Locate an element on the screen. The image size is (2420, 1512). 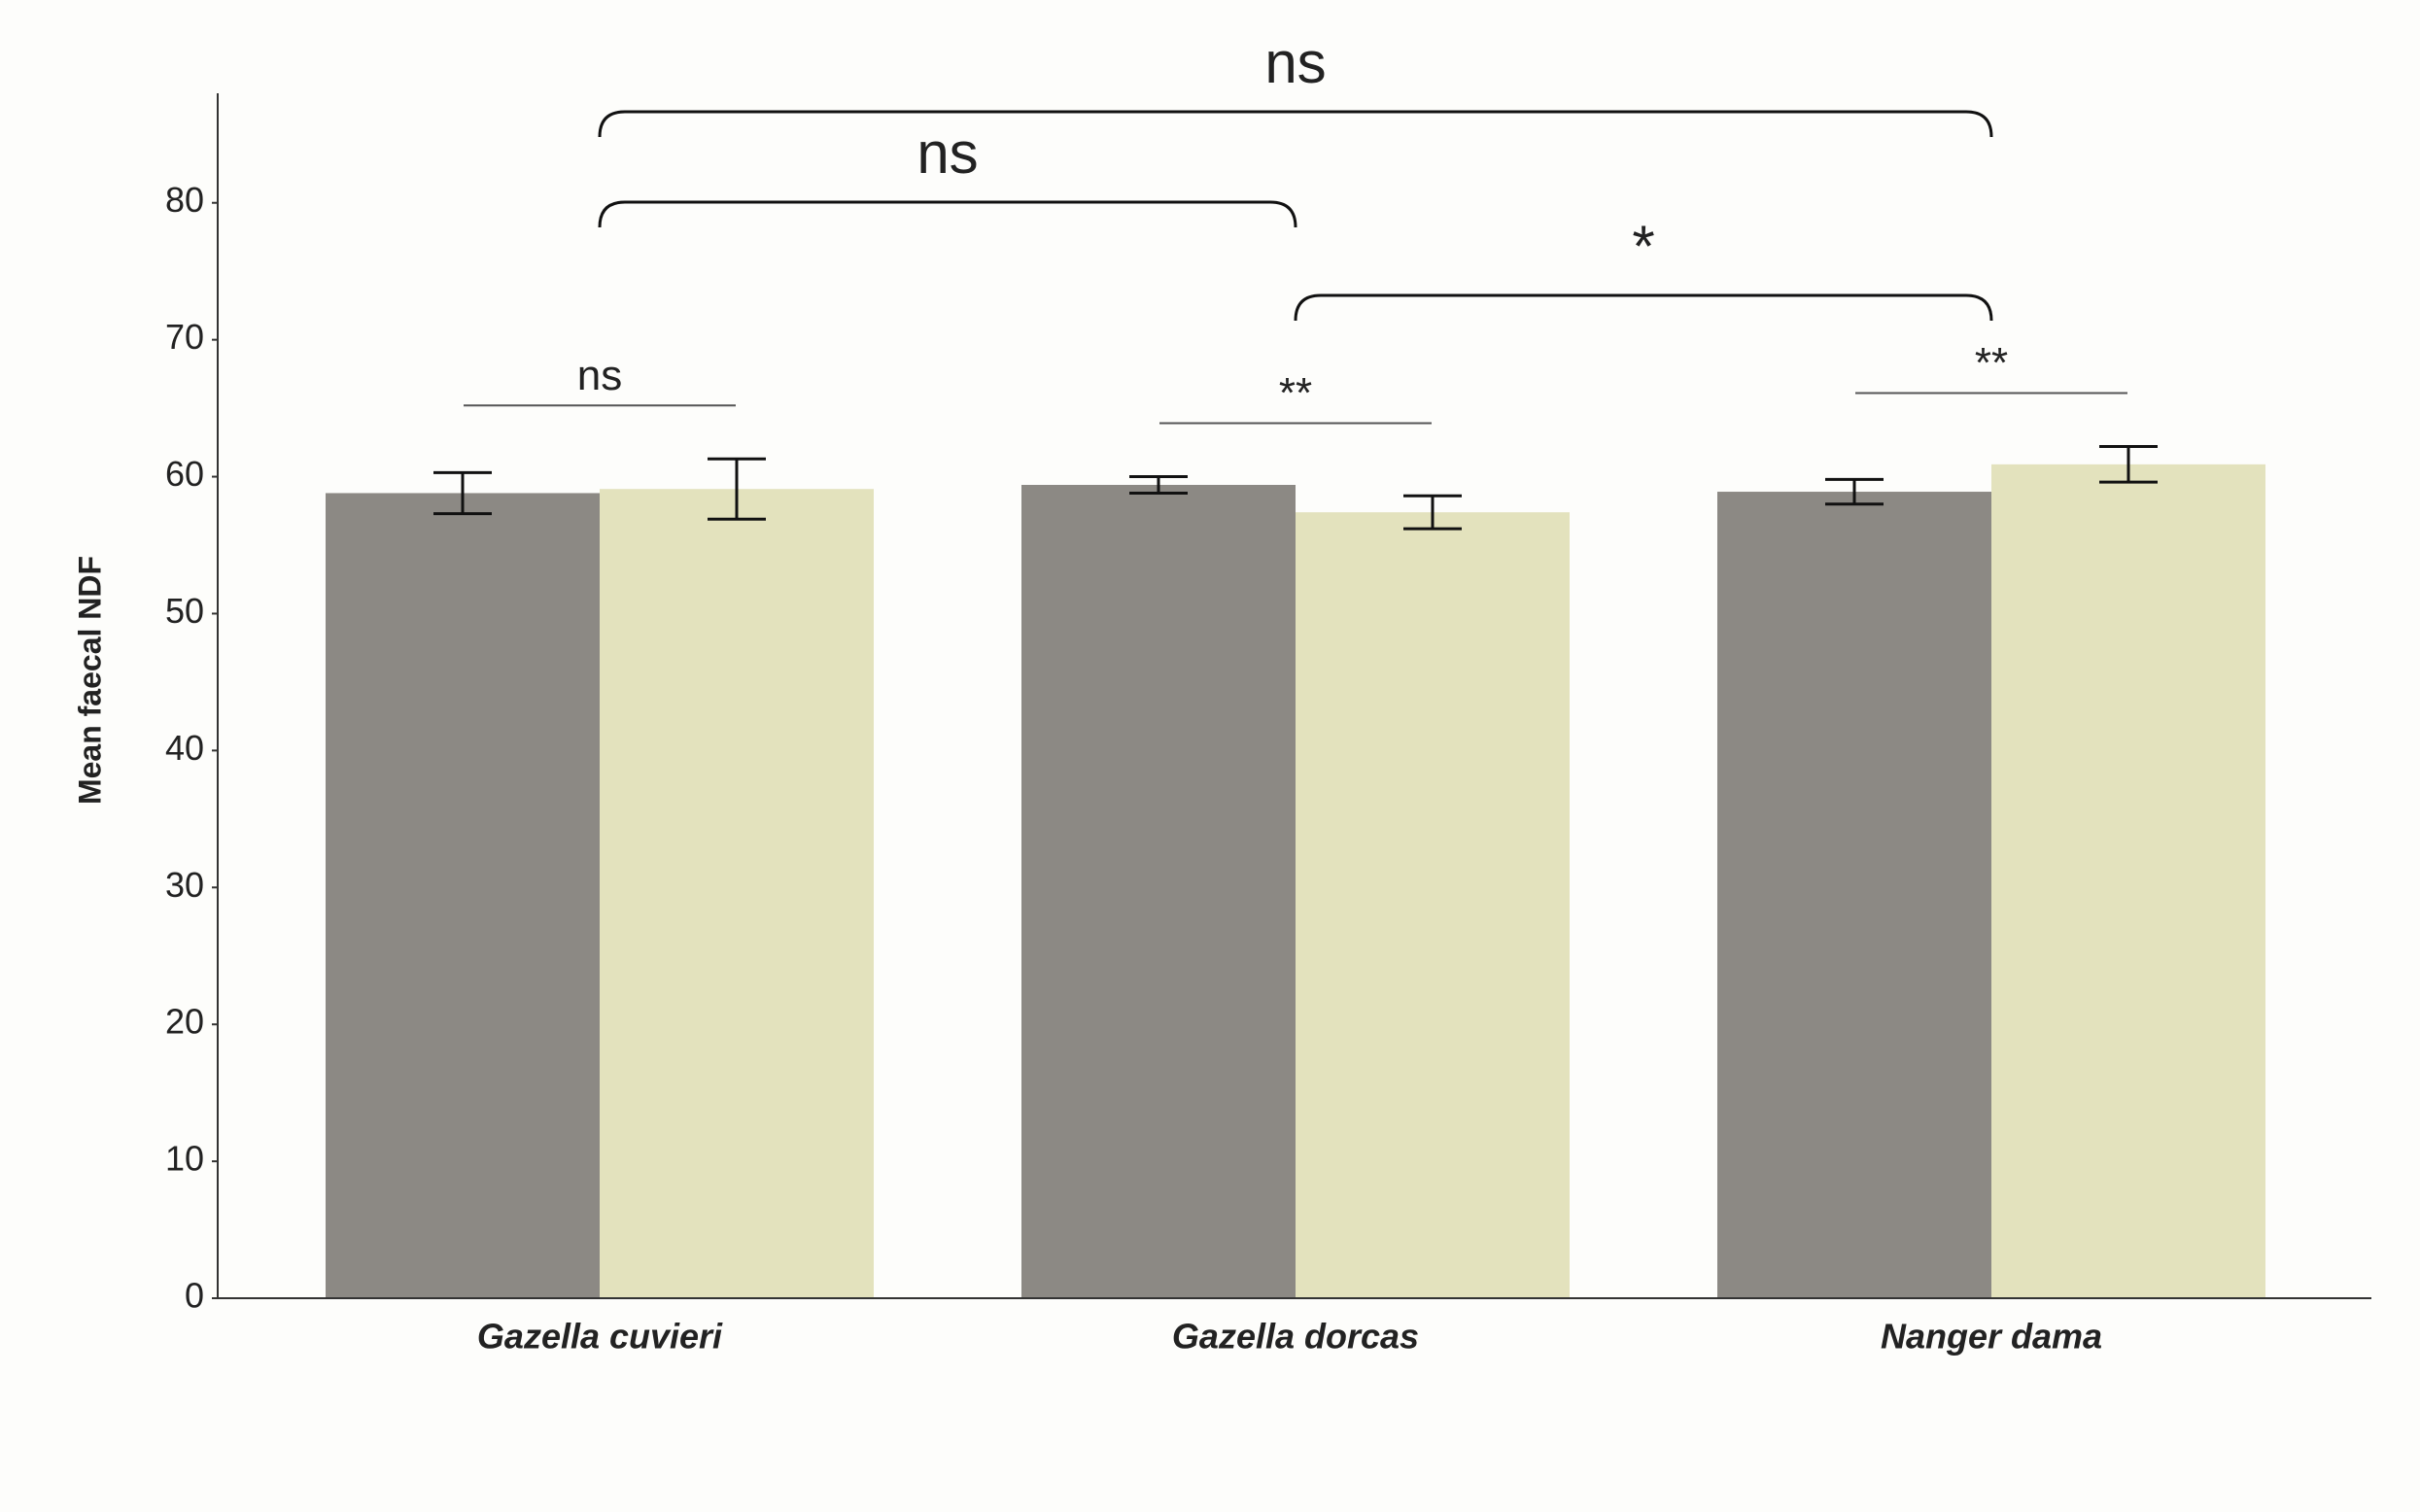
group-annotation: ns is located at coordinates (599, 375).